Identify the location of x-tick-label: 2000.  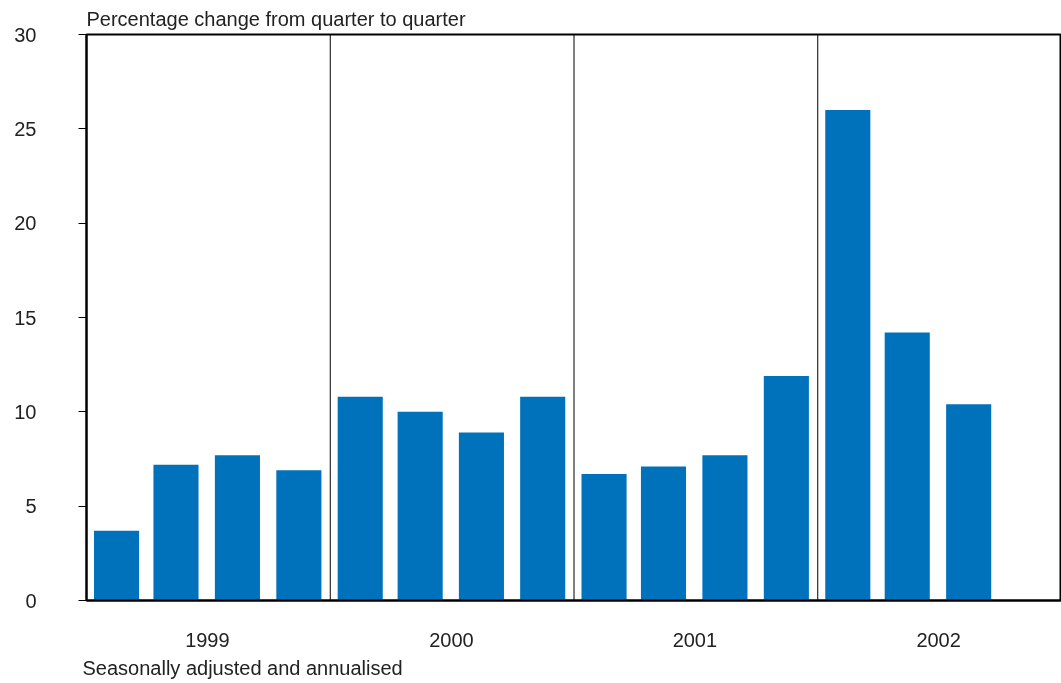
(451, 639).